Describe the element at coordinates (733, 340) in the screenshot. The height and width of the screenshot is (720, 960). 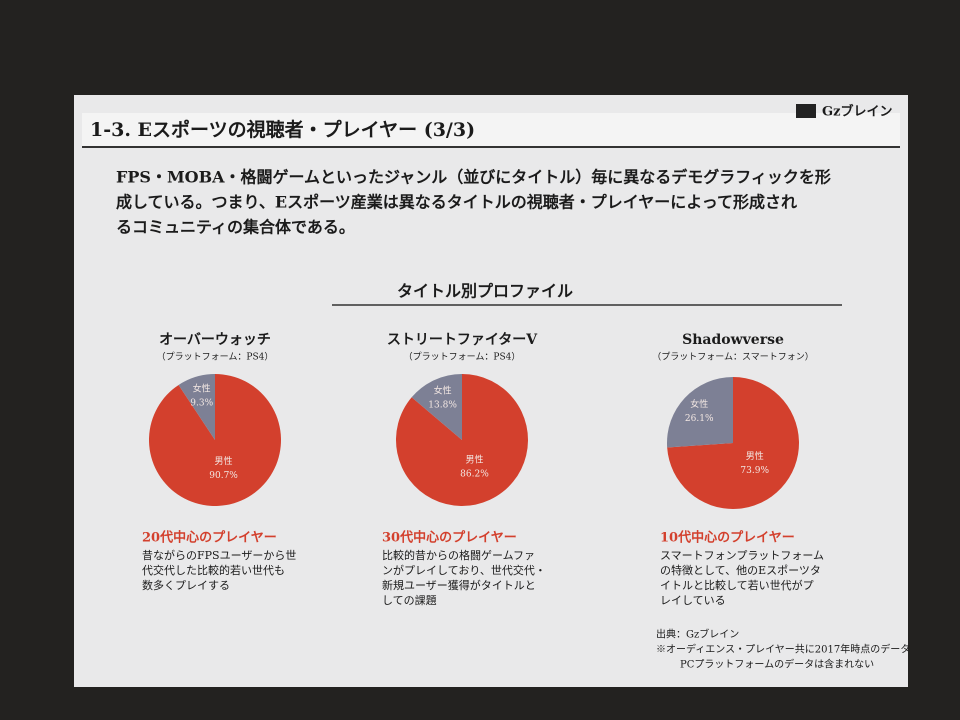
I see `chart-title: Shadowverse` at that location.